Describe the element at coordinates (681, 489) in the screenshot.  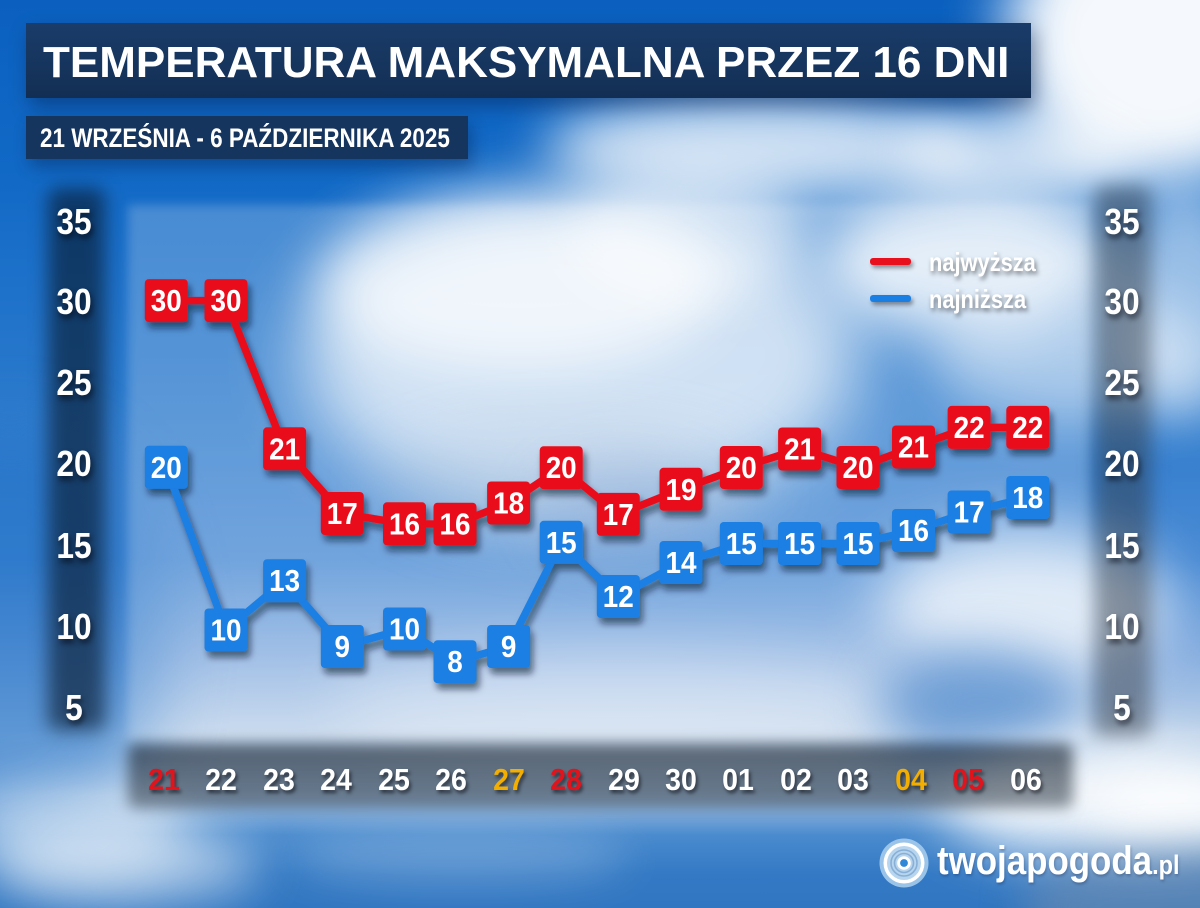
I see `svg-text: 19` at that location.